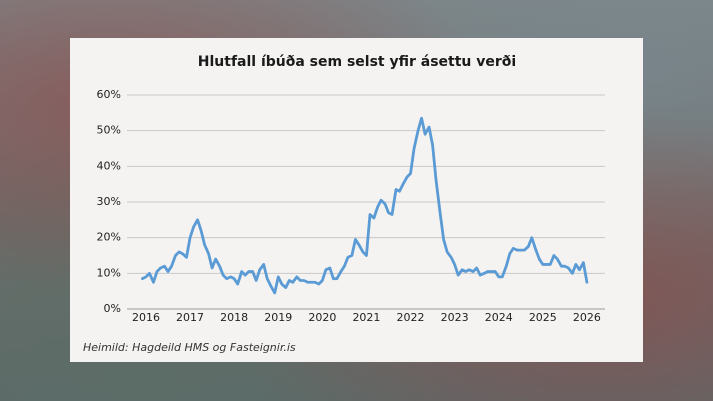 The image size is (713, 401). I want to click on y-tick-label: 10%, so click(109, 272).